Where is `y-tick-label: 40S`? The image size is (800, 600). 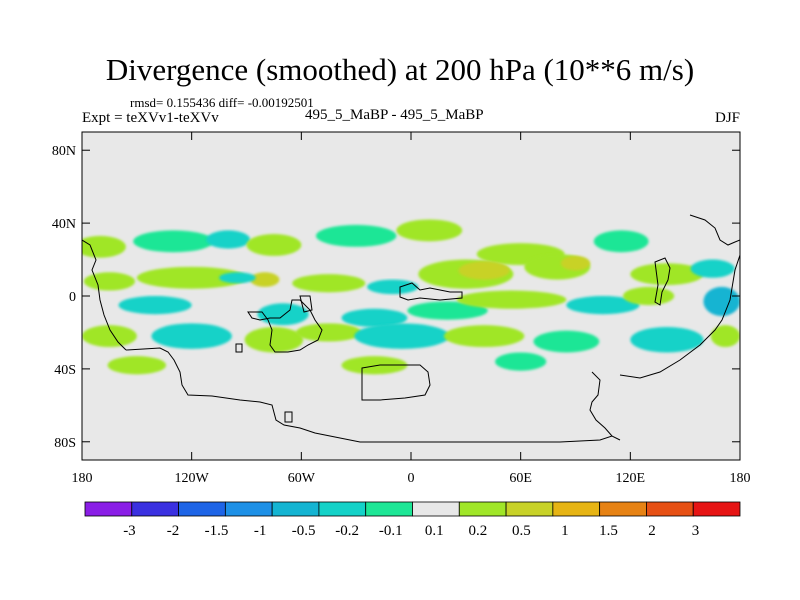 y-tick-label: 40S is located at coordinates (65, 370).